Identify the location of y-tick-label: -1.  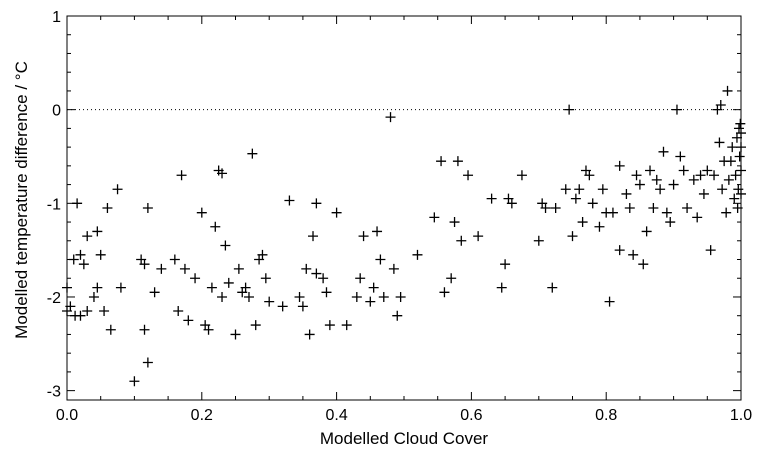
(54, 204).